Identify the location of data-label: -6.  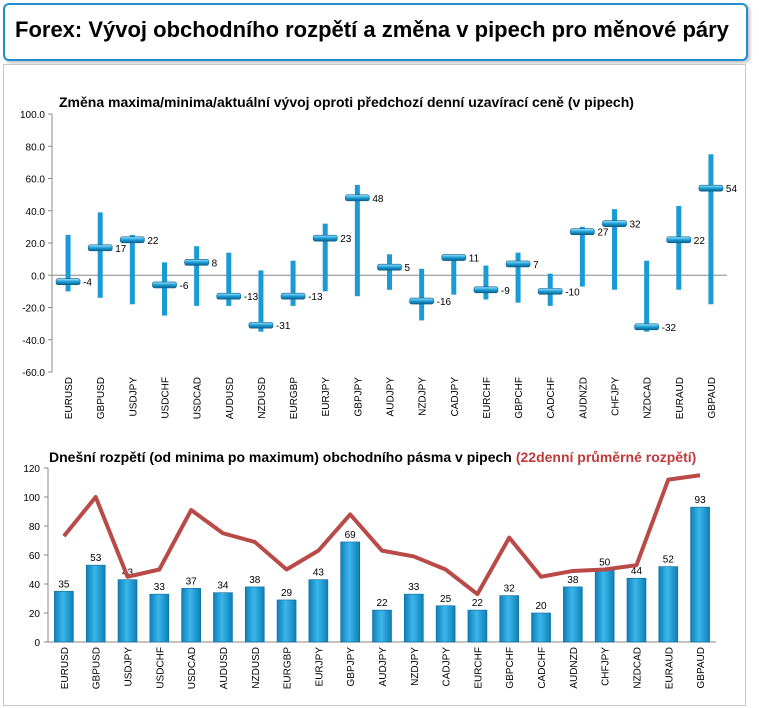
(184, 286).